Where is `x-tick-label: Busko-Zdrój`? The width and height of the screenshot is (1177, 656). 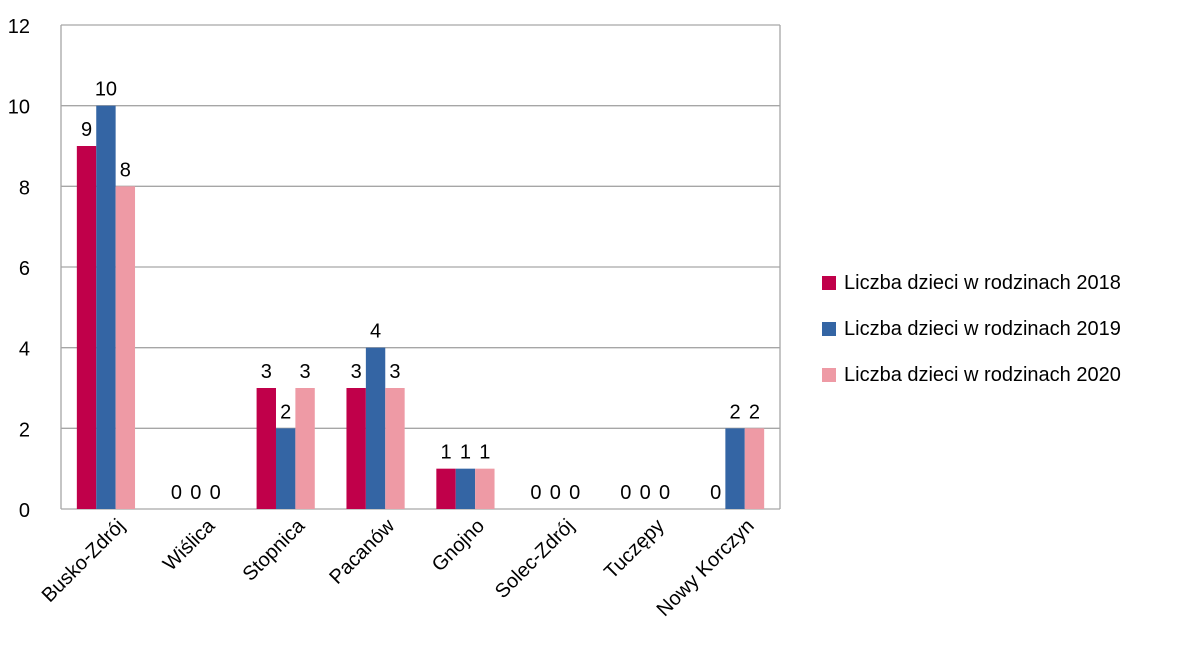
x-tick-label: Busko-Zdrój is located at coordinates (84, 561).